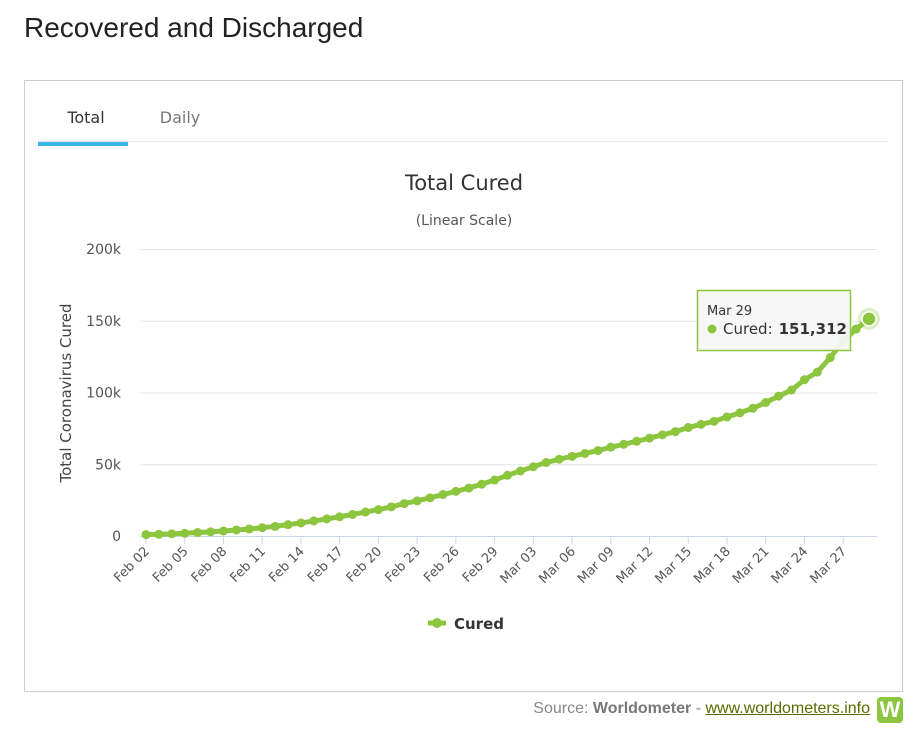 This screenshot has width=916, height=734. Describe the element at coordinates (788, 708) in the screenshot. I see `source-link: www.worldometers.info` at that location.